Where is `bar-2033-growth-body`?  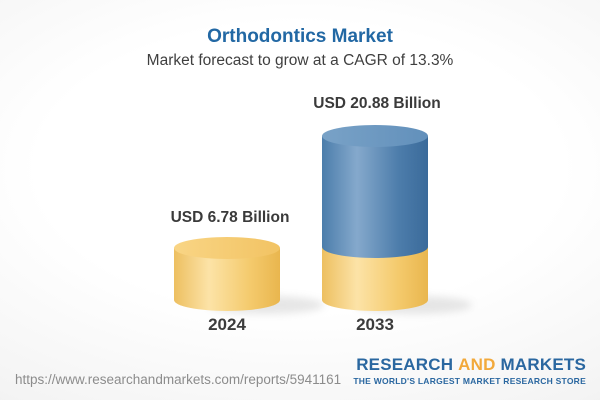
bar-2033-growth-body is located at coordinates (375, 191).